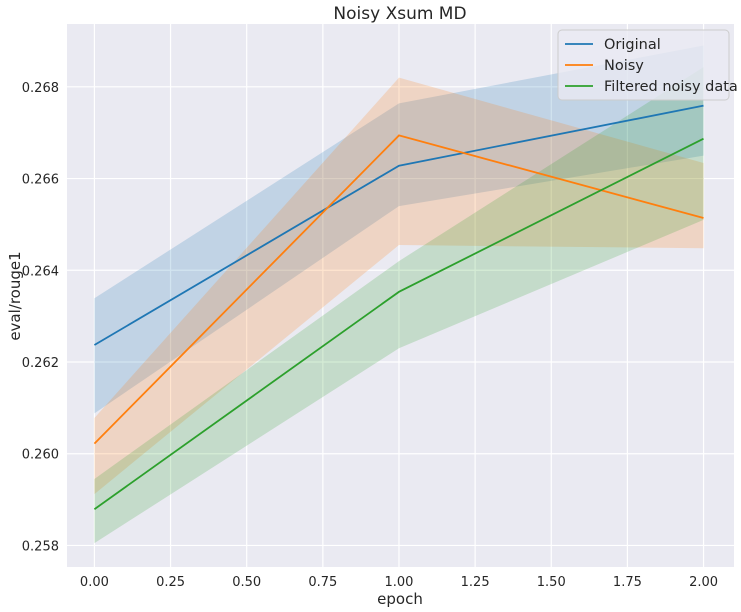 This screenshot has height=612, width=741. I want to click on y-tick-label: 0.258, so click(40, 546).